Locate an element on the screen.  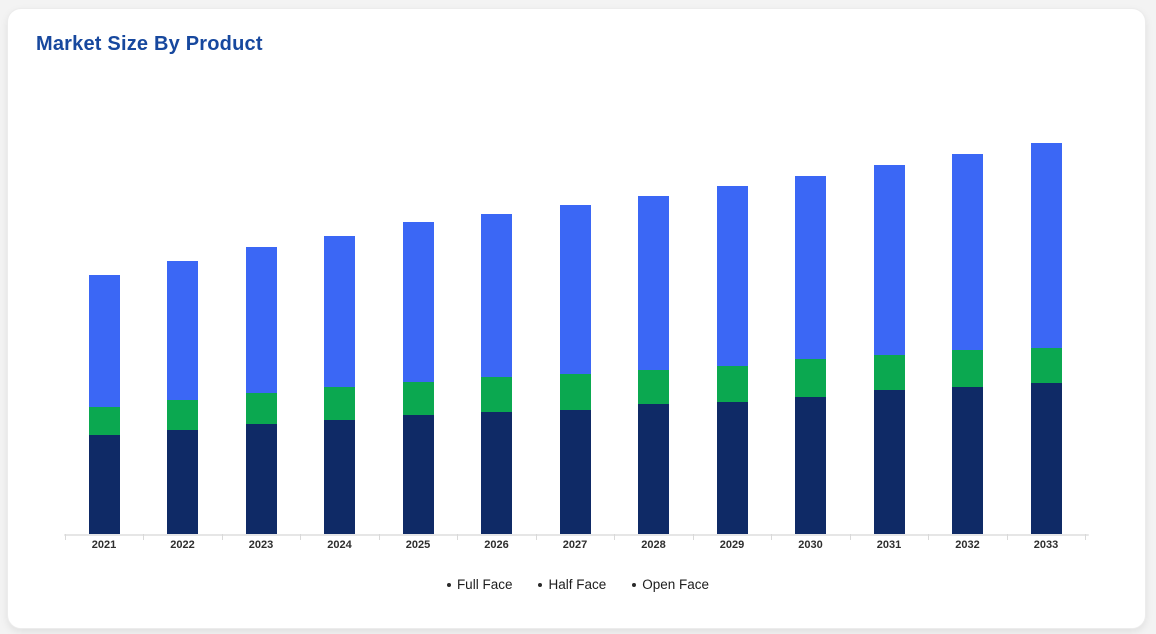
x-axis-label-2025: 2025 is located at coordinates (418, 545).